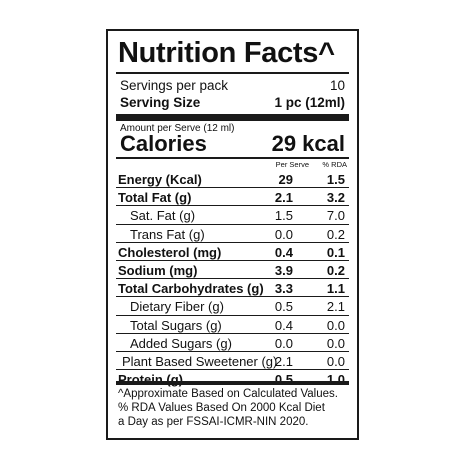  I want to click on servings-label: Servings per pack, so click(174, 85).